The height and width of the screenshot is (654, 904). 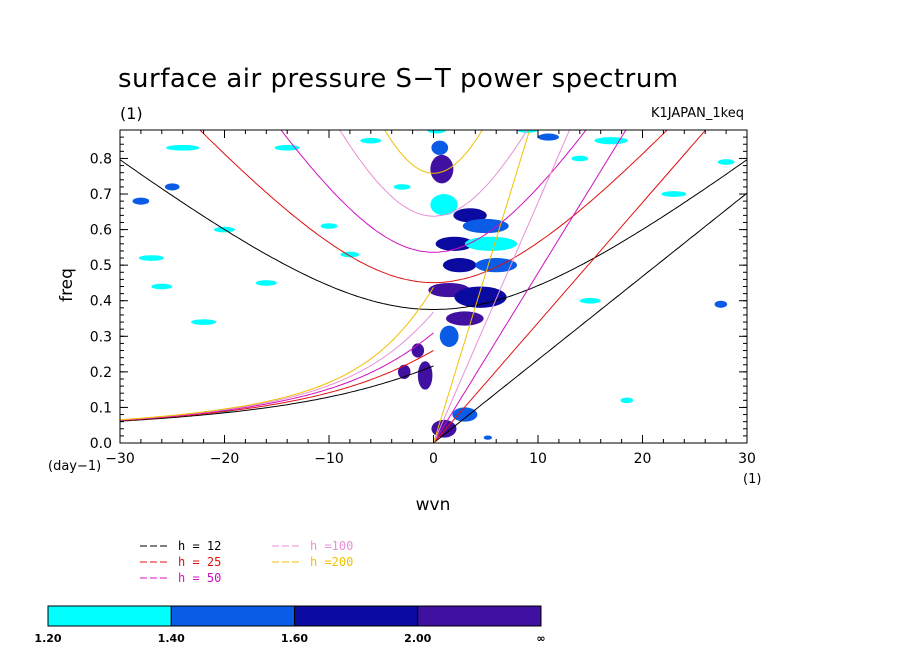 What do you see at coordinates (433, 505) in the screenshot?
I see `x-axis-label: wvn` at bounding box center [433, 505].